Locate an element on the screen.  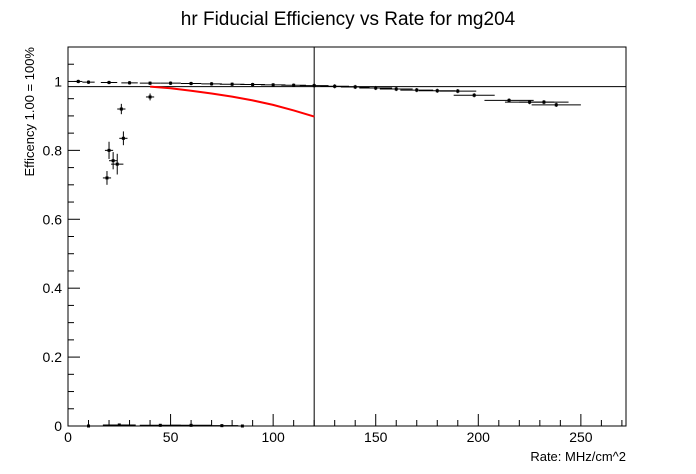
x-tick-label: 250 is located at coordinates (581, 437).